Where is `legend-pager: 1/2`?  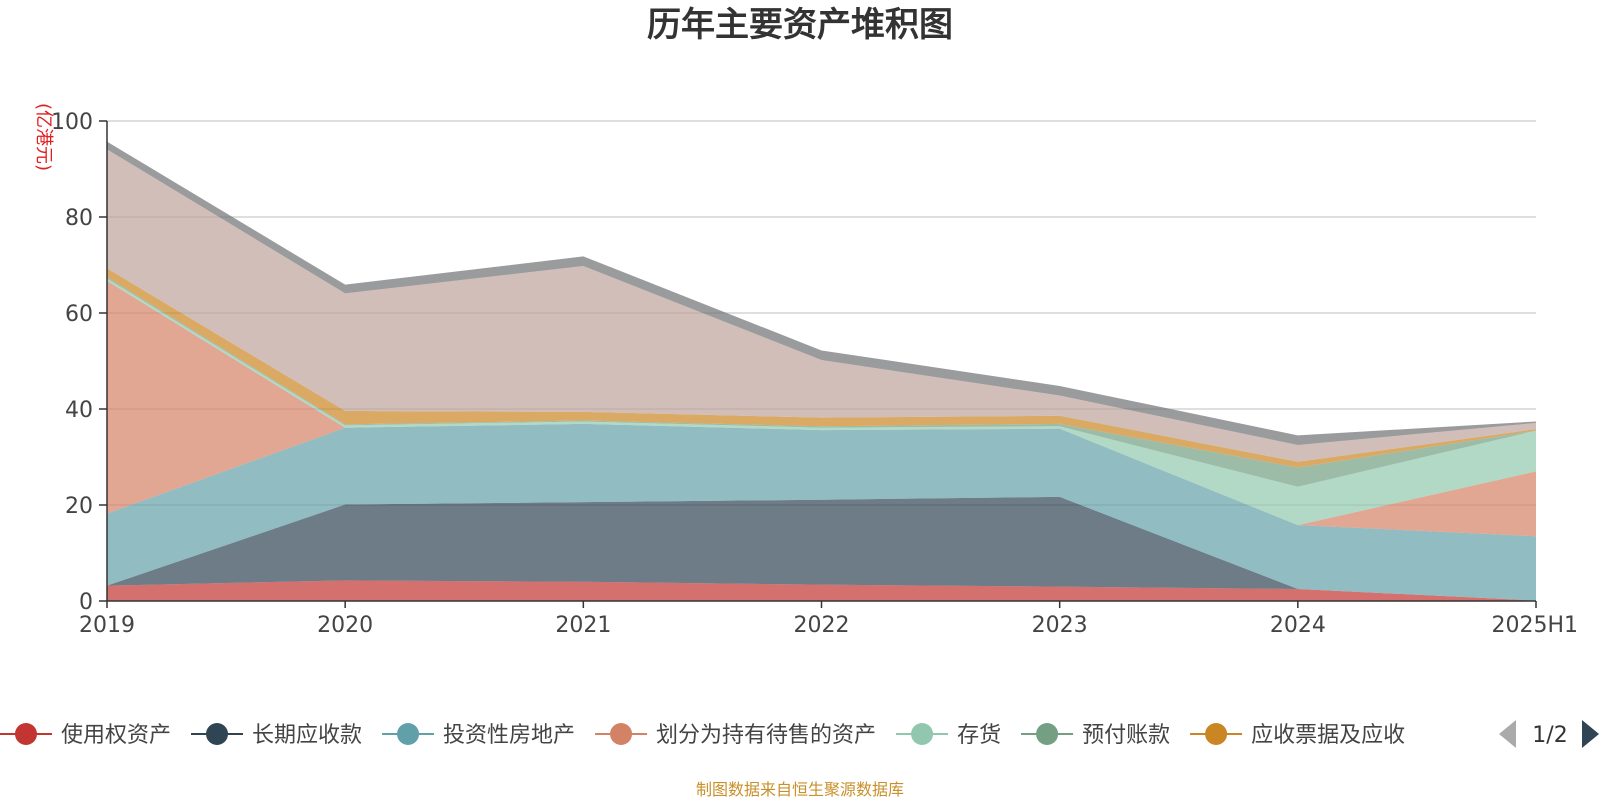
legend-pager: 1/2 is located at coordinates (1549, 734).